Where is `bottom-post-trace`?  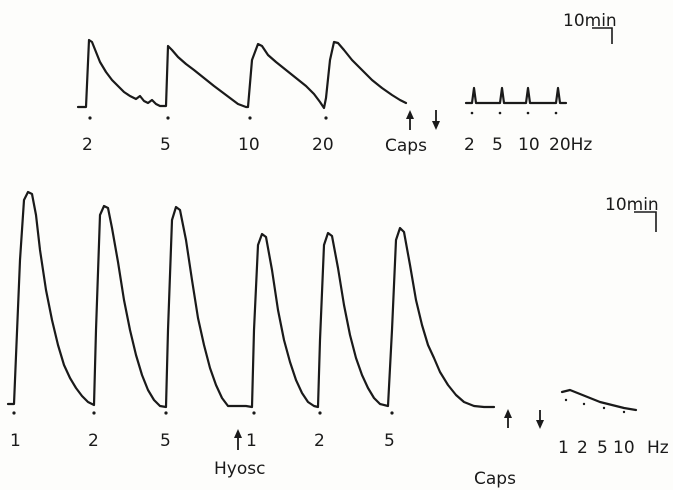
bottom-post-trace is located at coordinates (599, 400).